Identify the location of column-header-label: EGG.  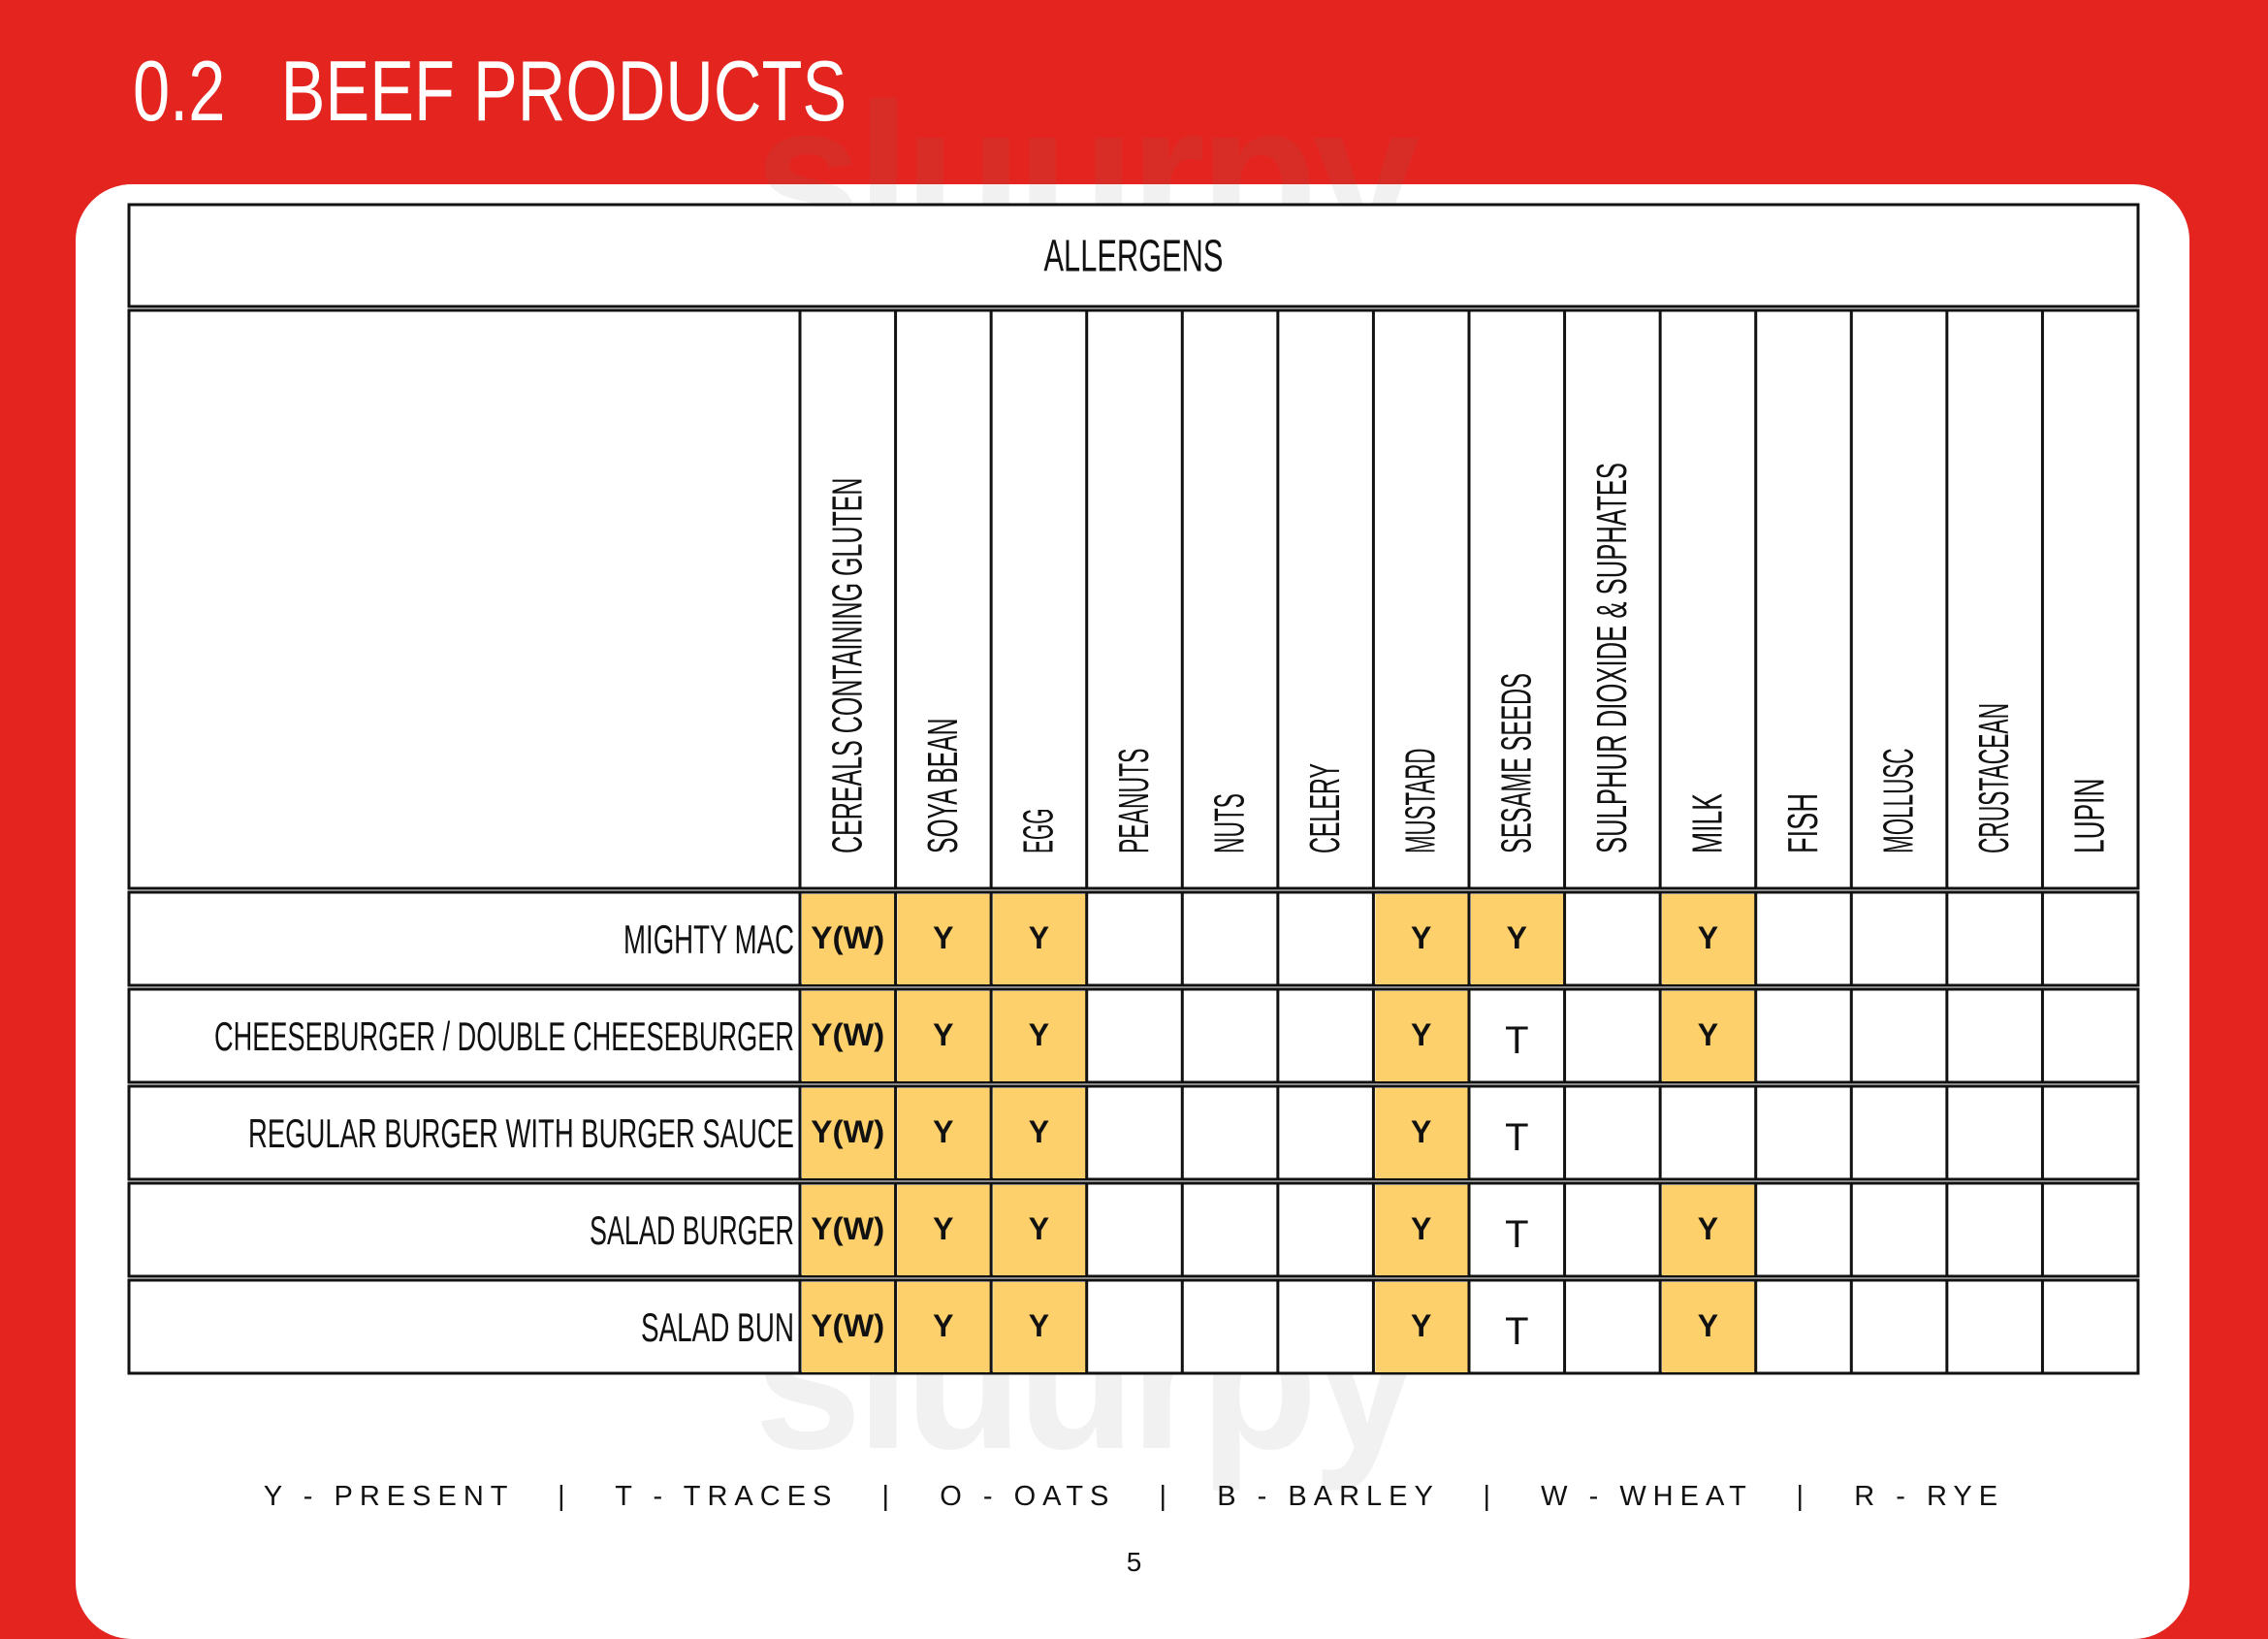
(1038, 831).